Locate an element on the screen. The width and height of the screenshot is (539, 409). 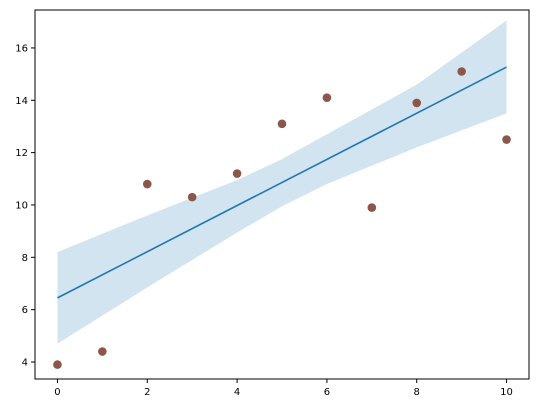
y-axis-ticks: 4 6 8 10 12 14 16 is located at coordinates (25, 205).